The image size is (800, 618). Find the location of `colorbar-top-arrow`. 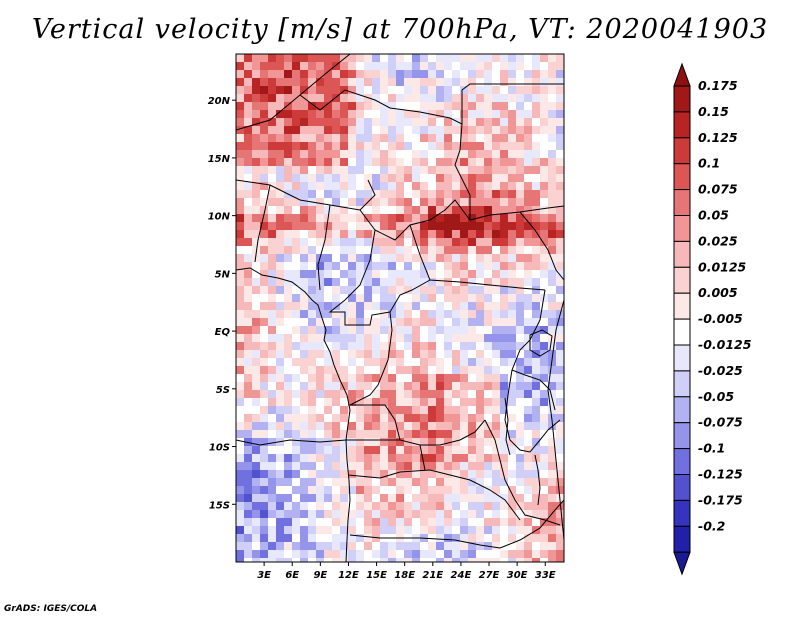

colorbar-top-arrow is located at coordinates (682, 74).